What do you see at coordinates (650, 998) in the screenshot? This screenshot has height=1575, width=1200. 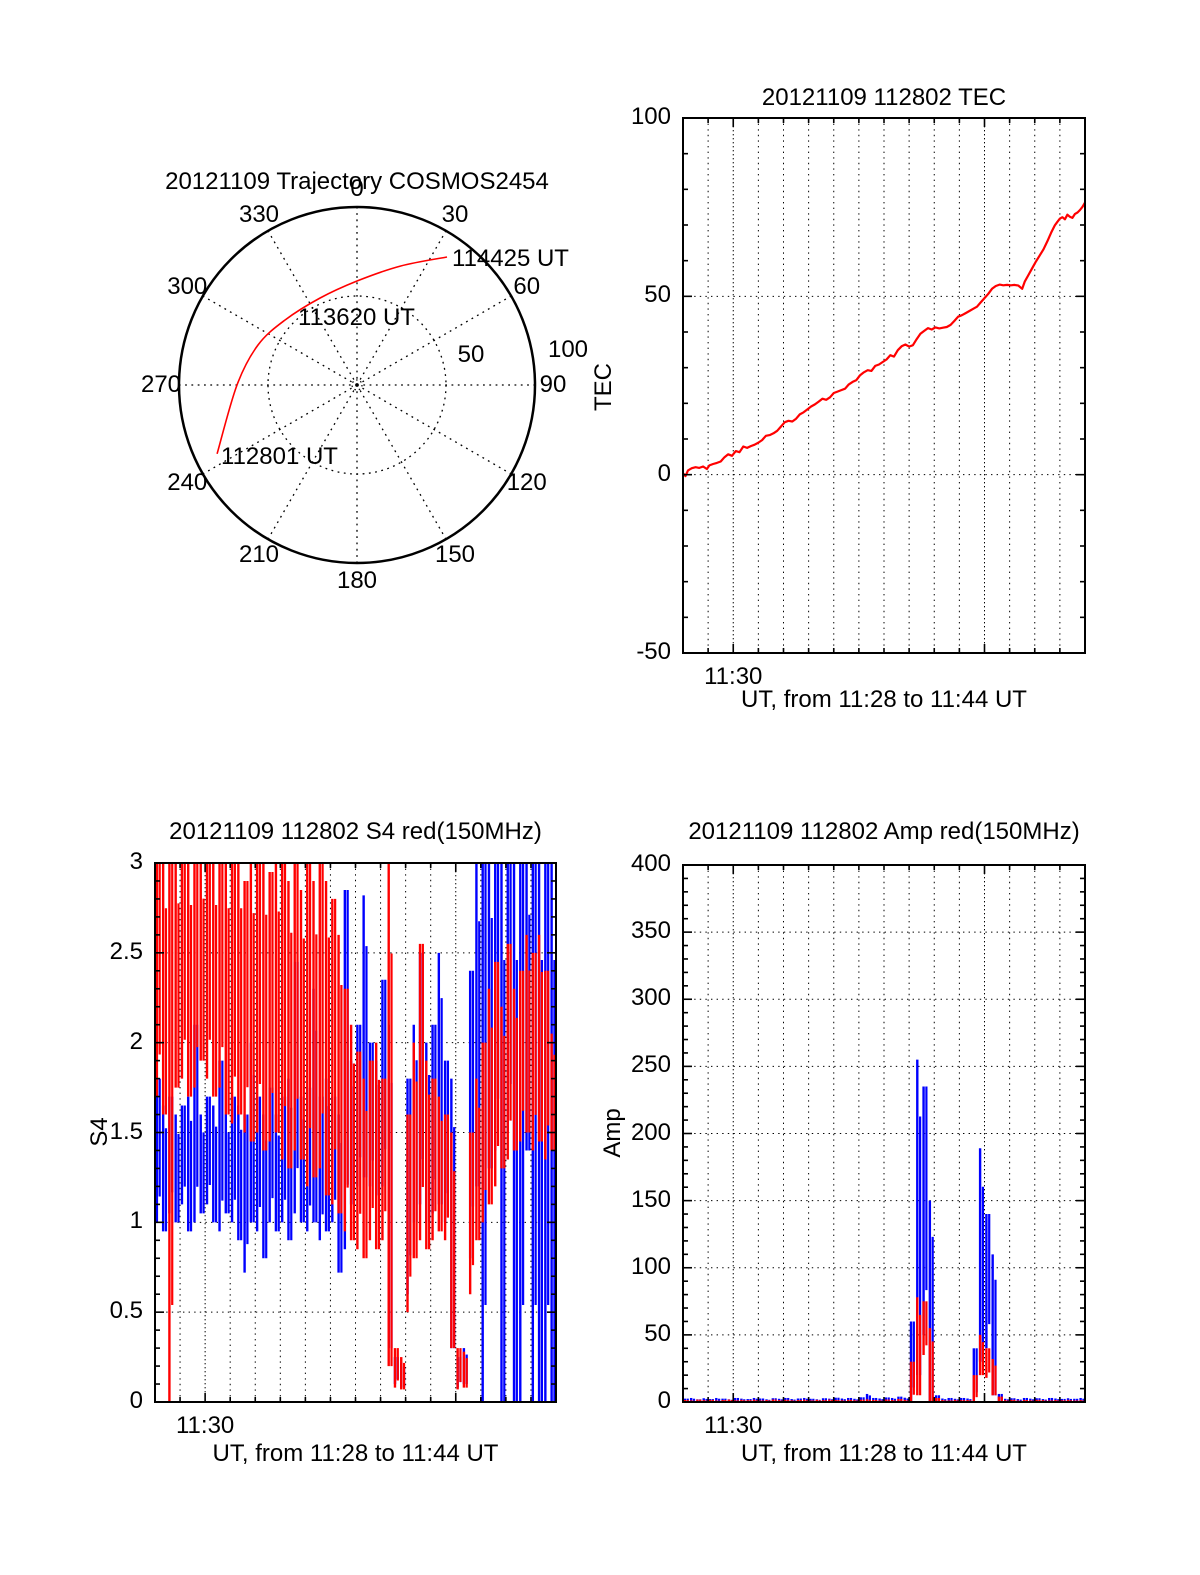 I see `amp-ytick-label: 300` at bounding box center [650, 998].